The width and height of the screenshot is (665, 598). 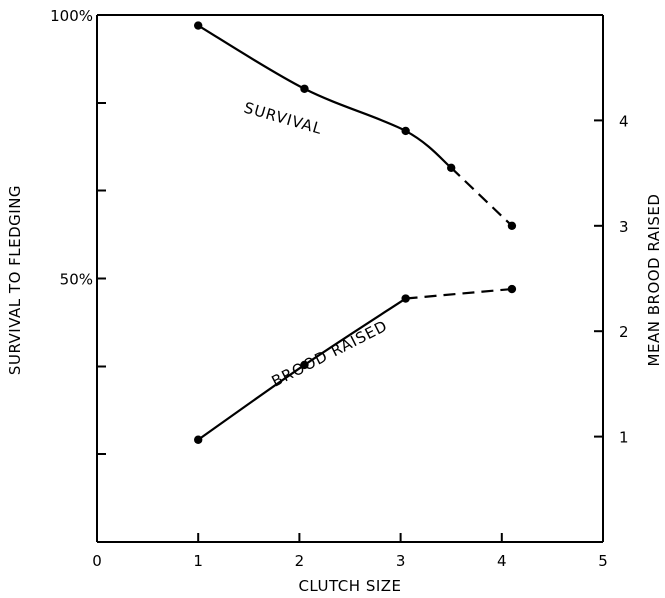 I want to click on x-tick-label-0: 0, so click(x=97, y=561).